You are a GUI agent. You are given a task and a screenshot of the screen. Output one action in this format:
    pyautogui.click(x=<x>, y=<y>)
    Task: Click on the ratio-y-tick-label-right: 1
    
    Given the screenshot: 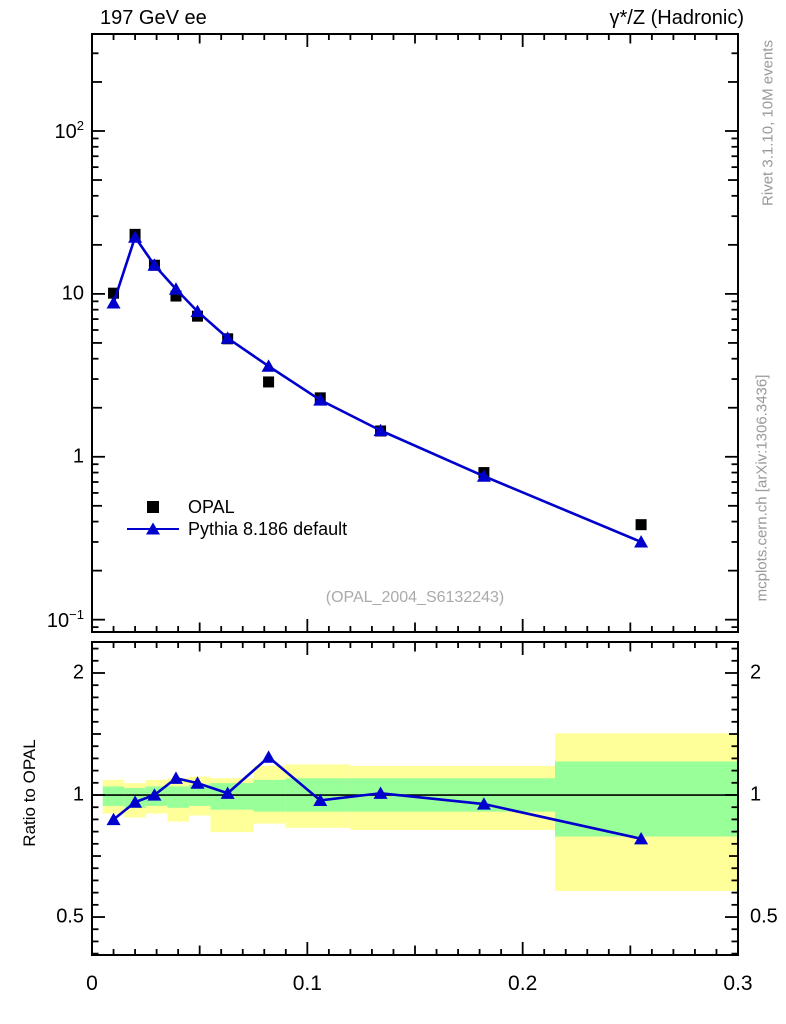 What is the action you would take?
    pyautogui.click(x=756, y=794)
    